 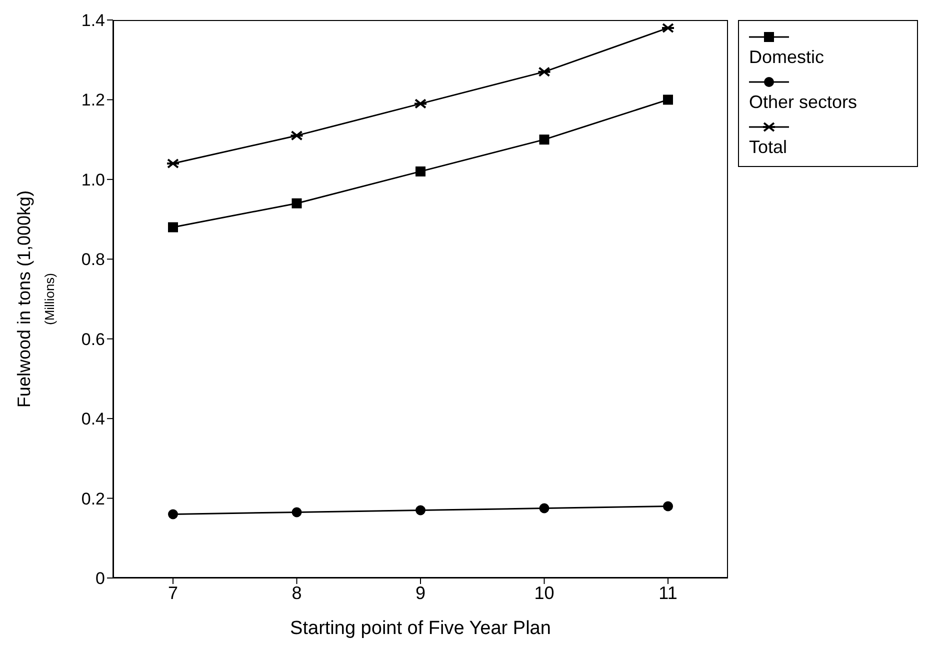 What do you see at coordinates (173, 592) in the screenshot?
I see `x-tick-label: 7` at bounding box center [173, 592].